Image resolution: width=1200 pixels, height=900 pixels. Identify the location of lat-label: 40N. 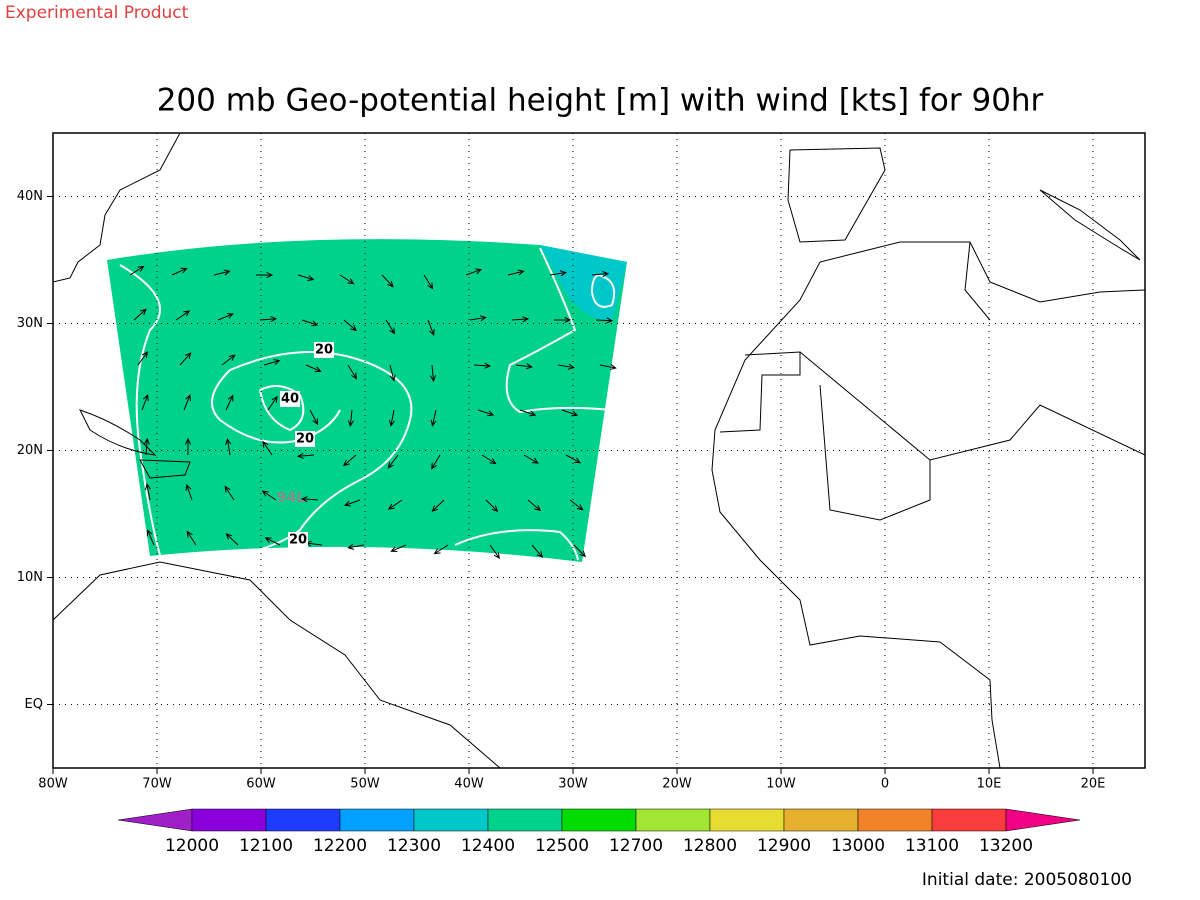
(30, 196).